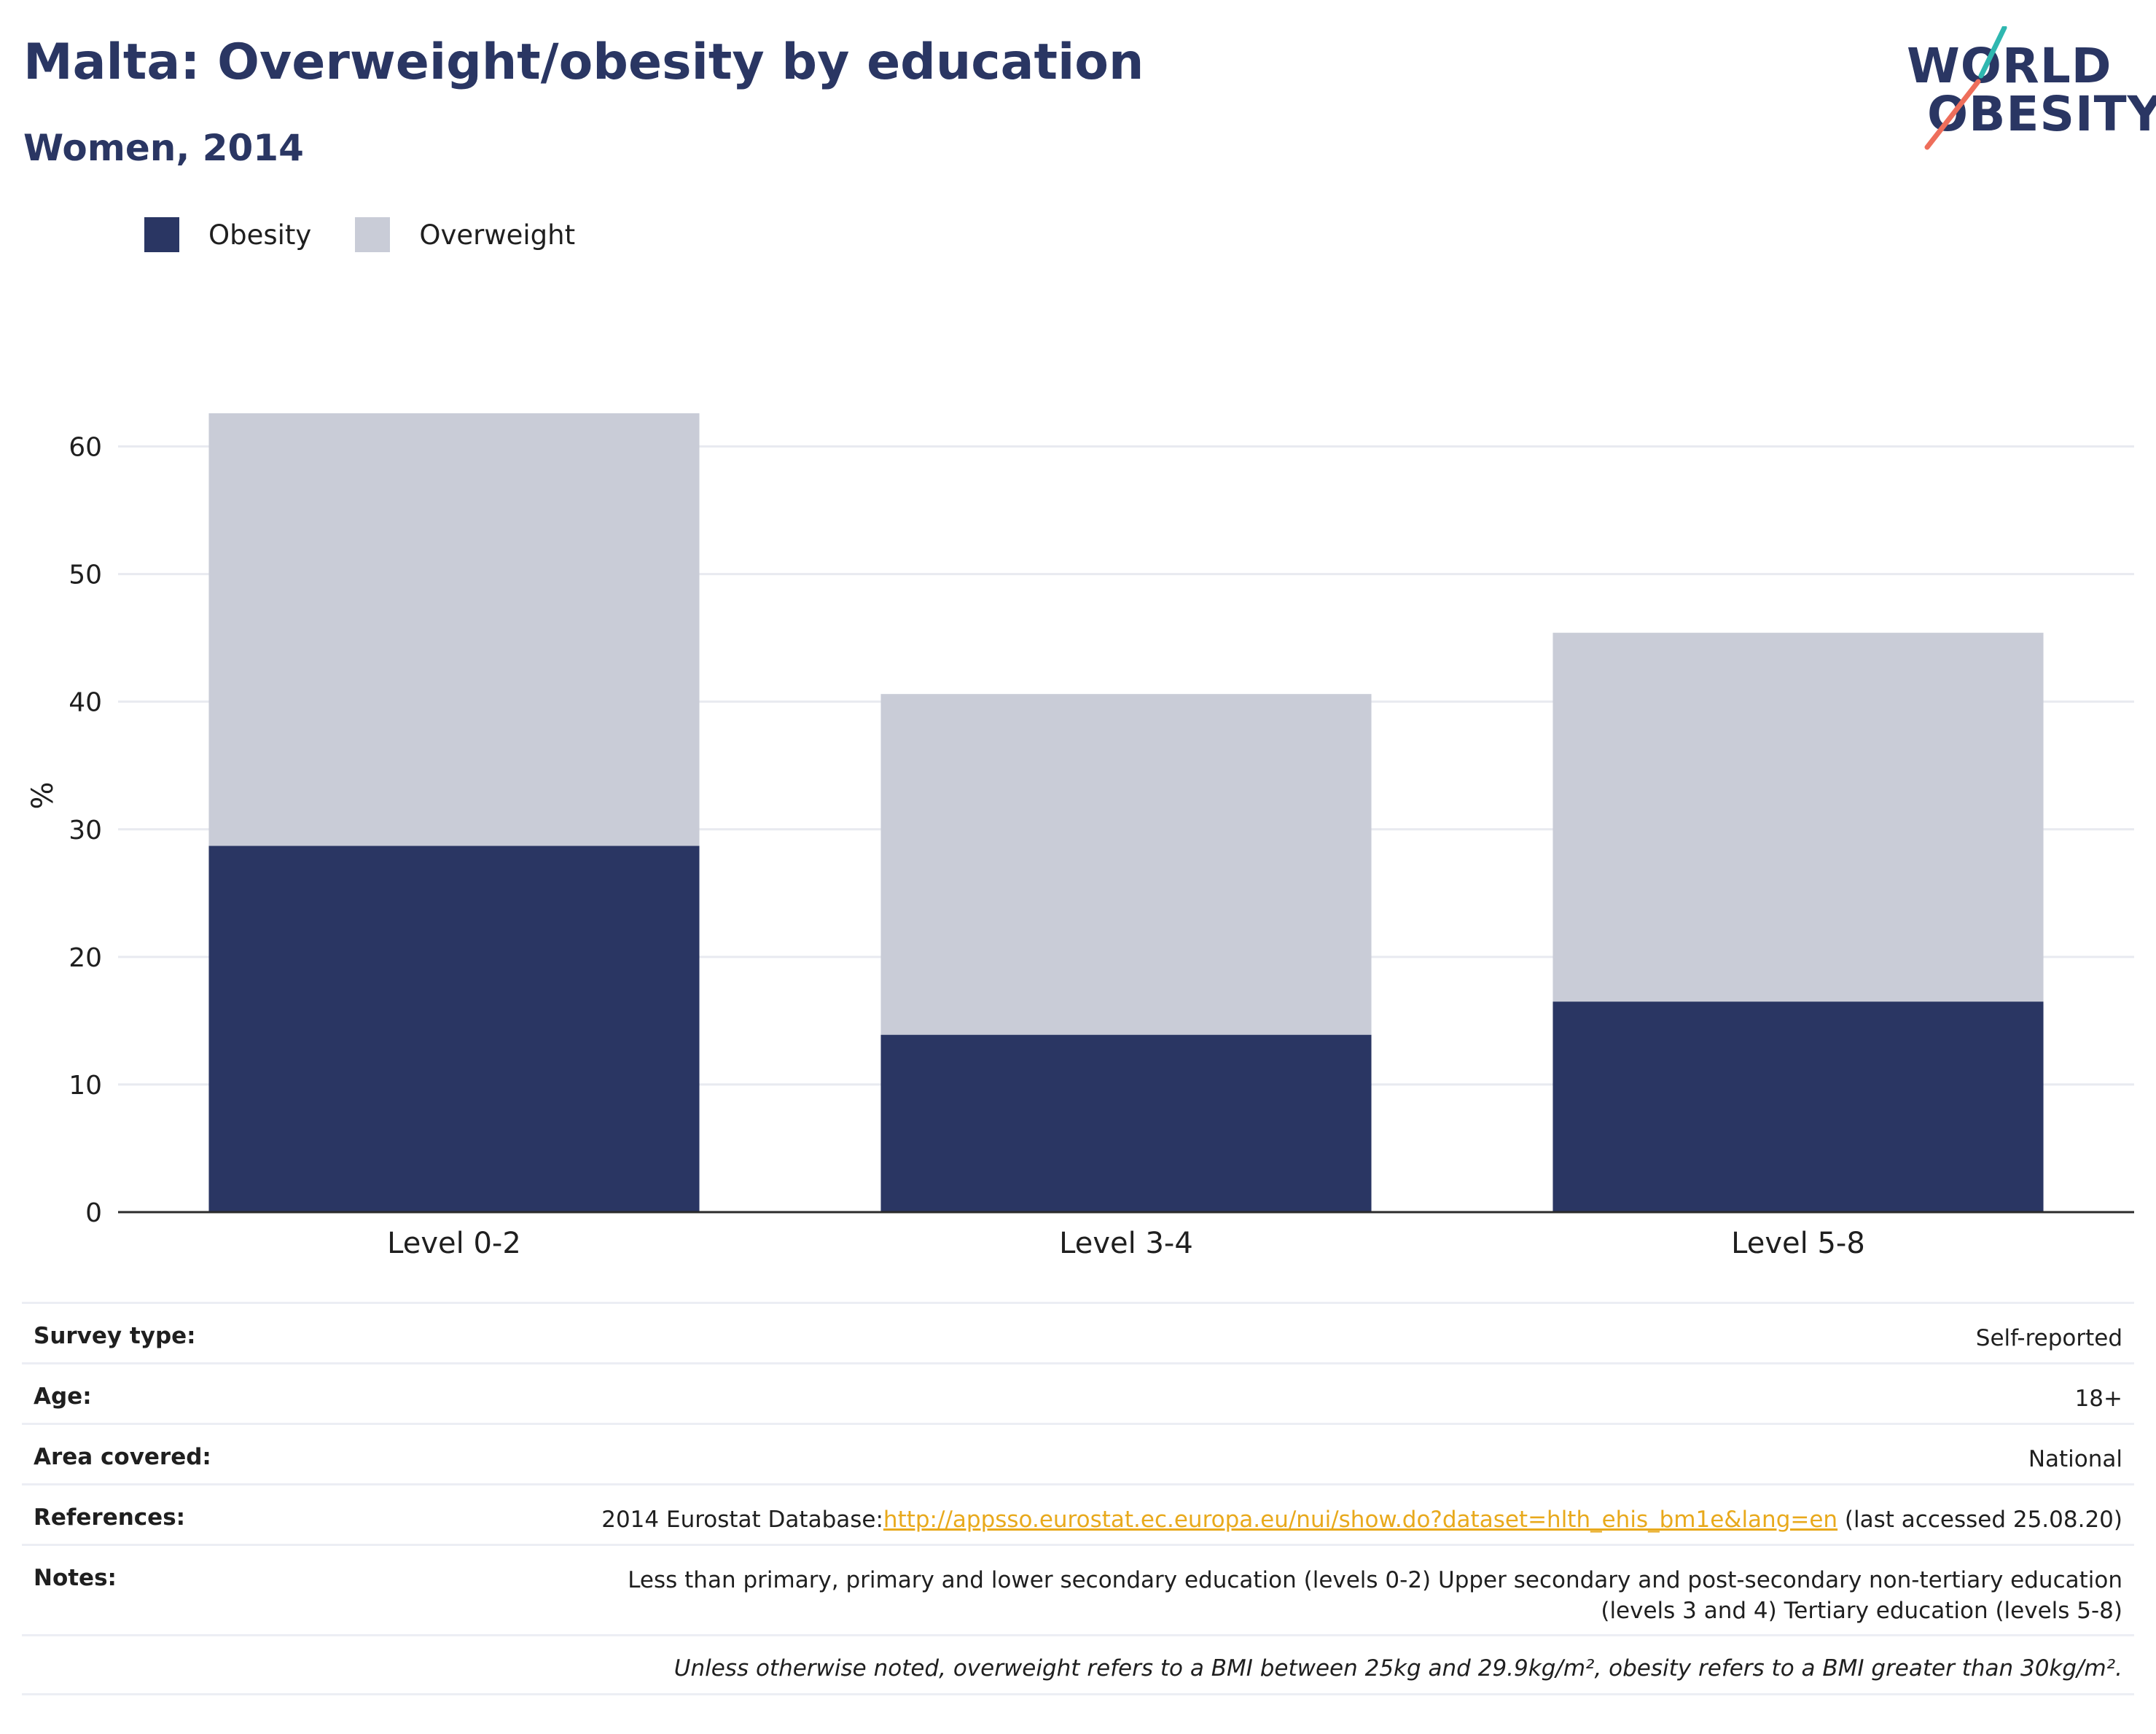 This screenshot has height=1734, width=2156. I want to click on legend-label-overweight: Overweight, so click(497, 235).